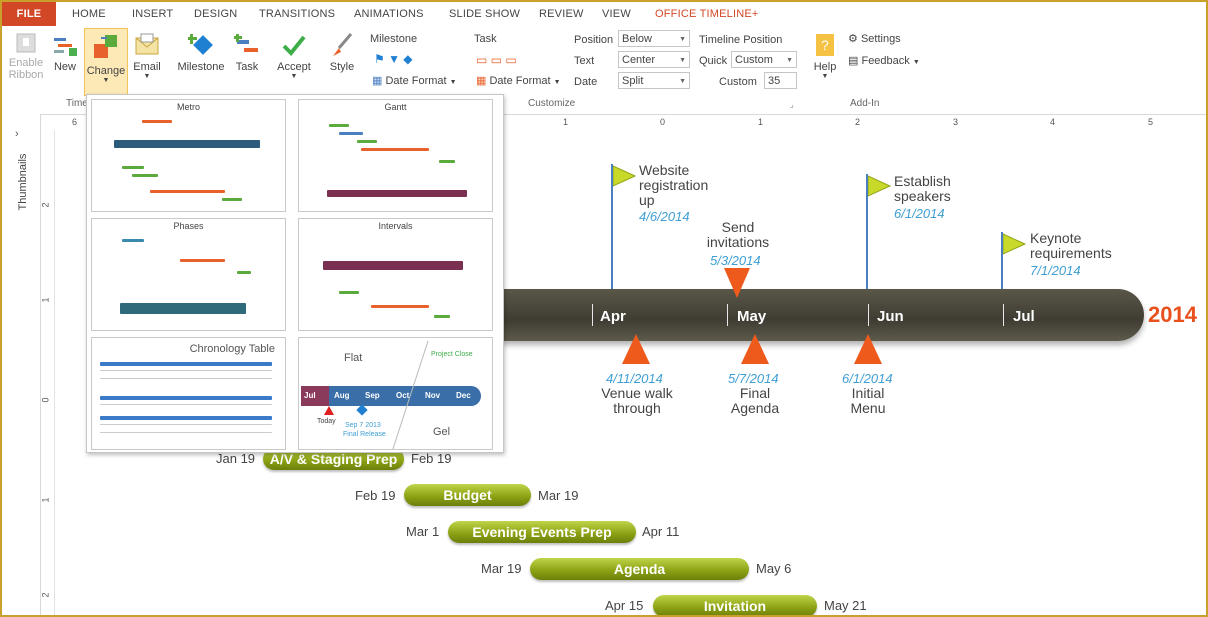 This screenshot has width=1208, height=617. What do you see at coordinates (236, 458) in the screenshot?
I see `task-start-date: Jan 19` at bounding box center [236, 458].